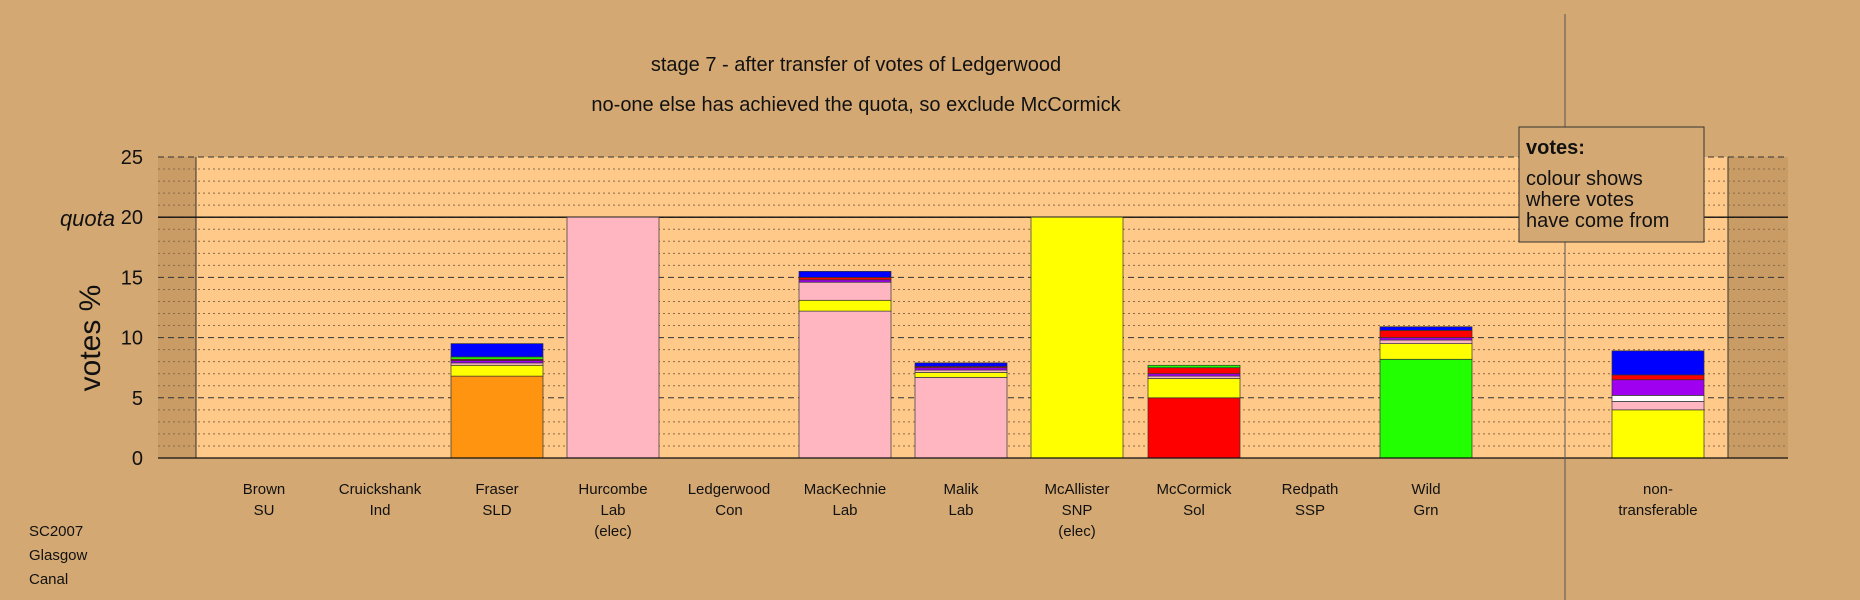 The height and width of the screenshot is (600, 1860). What do you see at coordinates (960, 510) in the screenshot?
I see `candidate-label-malik-lab: Lab` at bounding box center [960, 510].